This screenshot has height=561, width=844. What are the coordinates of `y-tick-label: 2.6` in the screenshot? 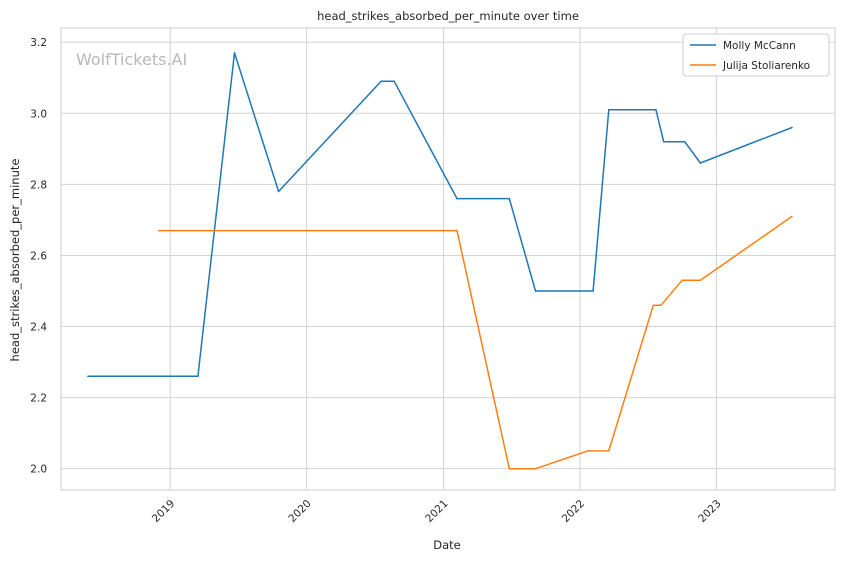 It's located at (38, 256).